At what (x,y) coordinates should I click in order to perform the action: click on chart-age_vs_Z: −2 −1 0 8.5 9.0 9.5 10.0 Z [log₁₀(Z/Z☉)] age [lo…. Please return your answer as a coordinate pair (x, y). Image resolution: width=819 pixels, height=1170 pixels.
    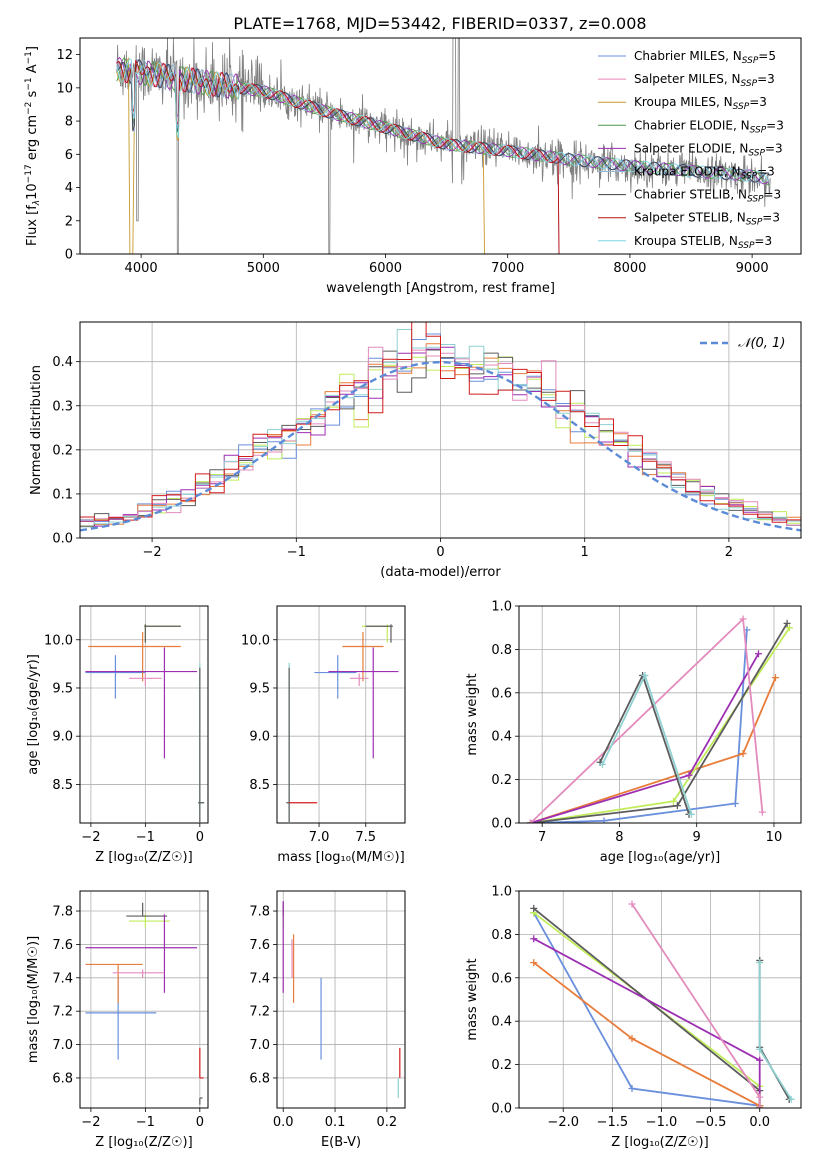
    Looking at the image, I should click on (117, 735).